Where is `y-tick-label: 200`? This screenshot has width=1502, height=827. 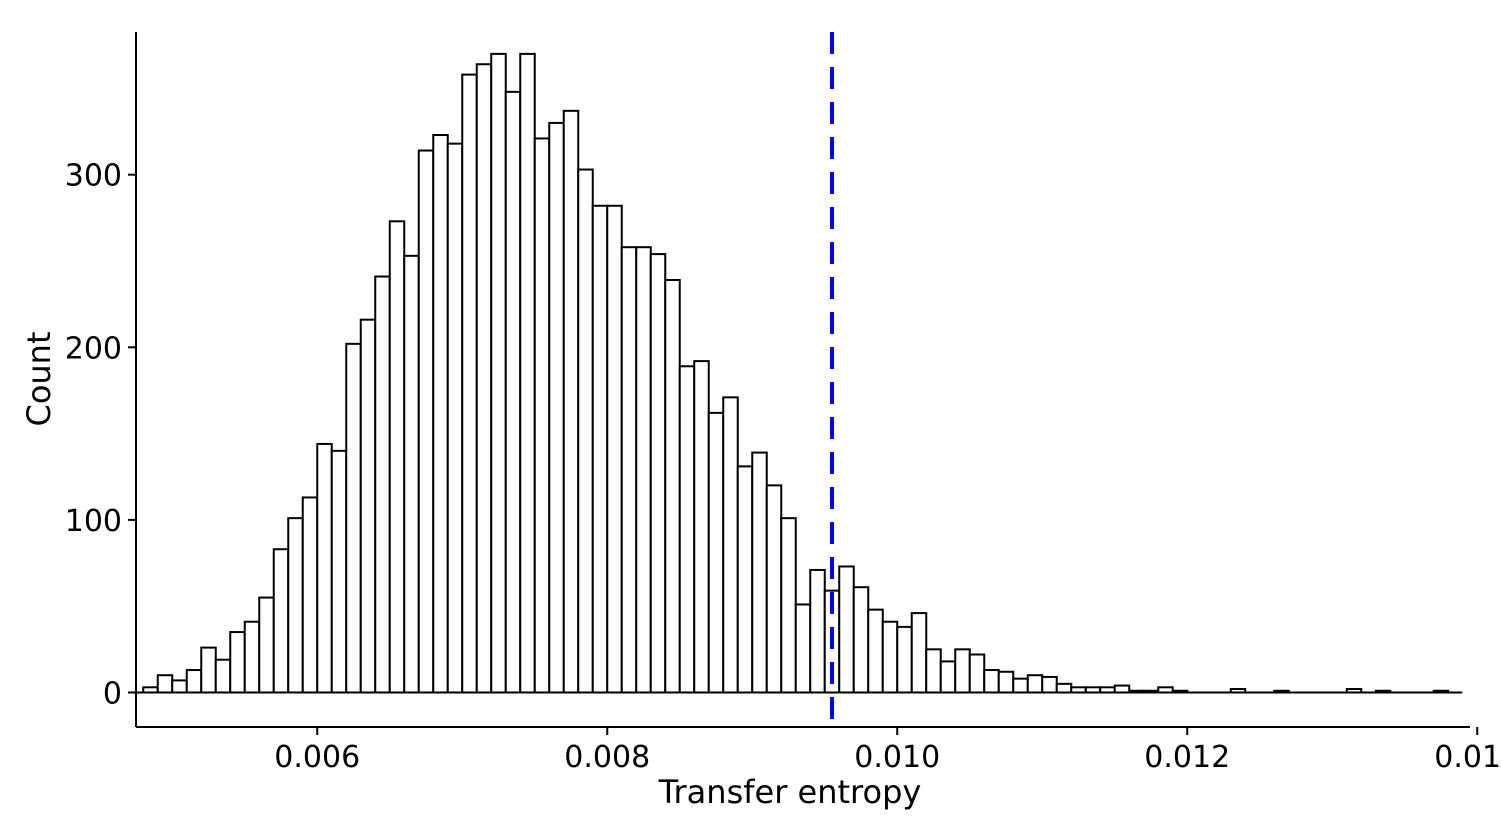 y-tick-label: 200 is located at coordinates (93, 348).